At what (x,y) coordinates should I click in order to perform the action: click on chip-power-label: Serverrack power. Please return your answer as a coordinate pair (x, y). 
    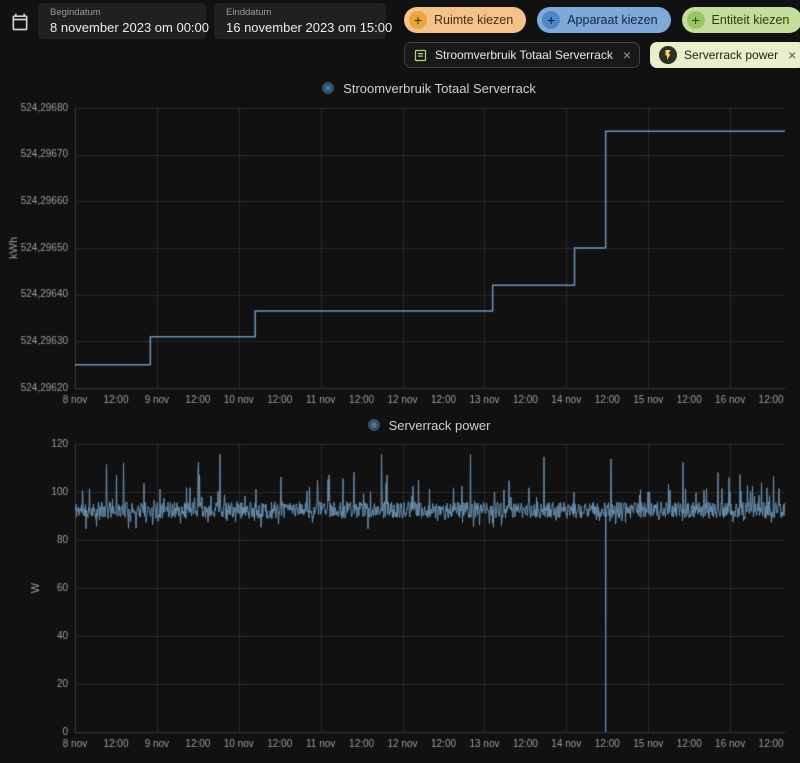
    Looking at the image, I should click on (731, 55).